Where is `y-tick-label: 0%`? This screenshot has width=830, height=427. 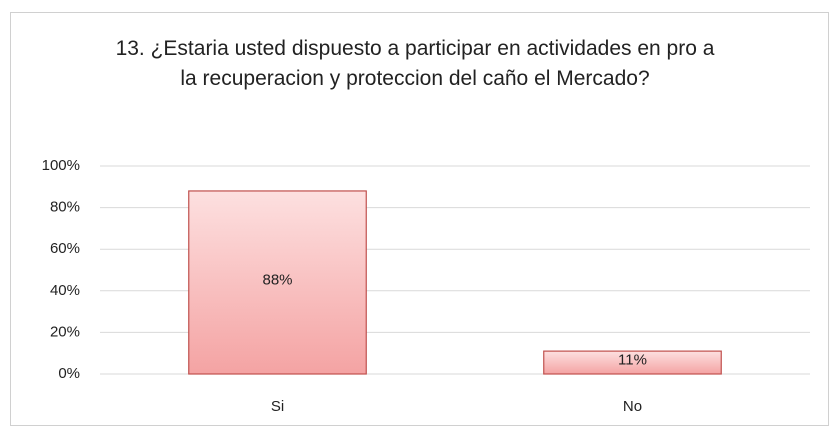
y-tick-label: 0% is located at coordinates (69, 373).